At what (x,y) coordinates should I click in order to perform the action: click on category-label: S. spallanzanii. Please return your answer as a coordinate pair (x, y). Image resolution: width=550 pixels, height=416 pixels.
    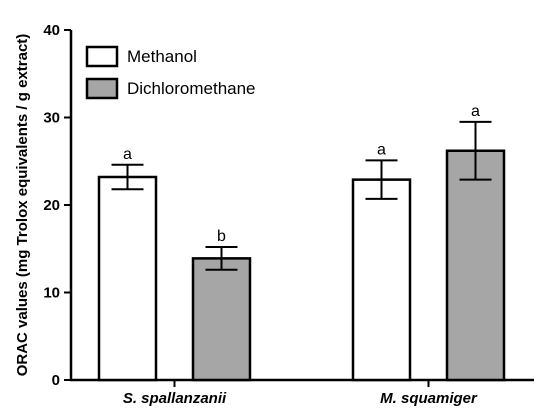
    Looking at the image, I should click on (175, 398).